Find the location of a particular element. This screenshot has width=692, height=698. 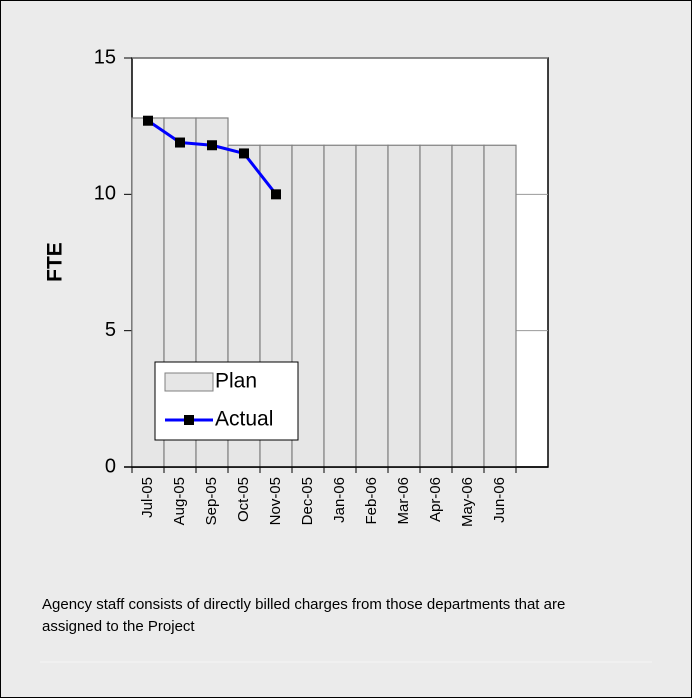

x-tick-label: Jul-05 is located at coordinates (147, 497).